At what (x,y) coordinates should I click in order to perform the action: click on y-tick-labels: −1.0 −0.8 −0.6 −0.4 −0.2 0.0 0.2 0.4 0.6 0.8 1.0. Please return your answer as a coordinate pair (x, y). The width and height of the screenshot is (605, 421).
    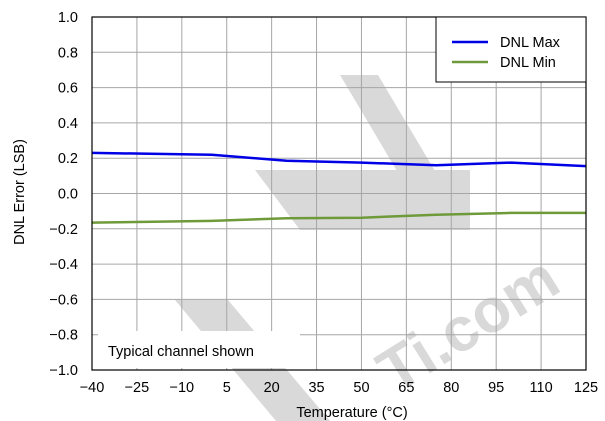
    Looking at the image, I should click on (63, 194).